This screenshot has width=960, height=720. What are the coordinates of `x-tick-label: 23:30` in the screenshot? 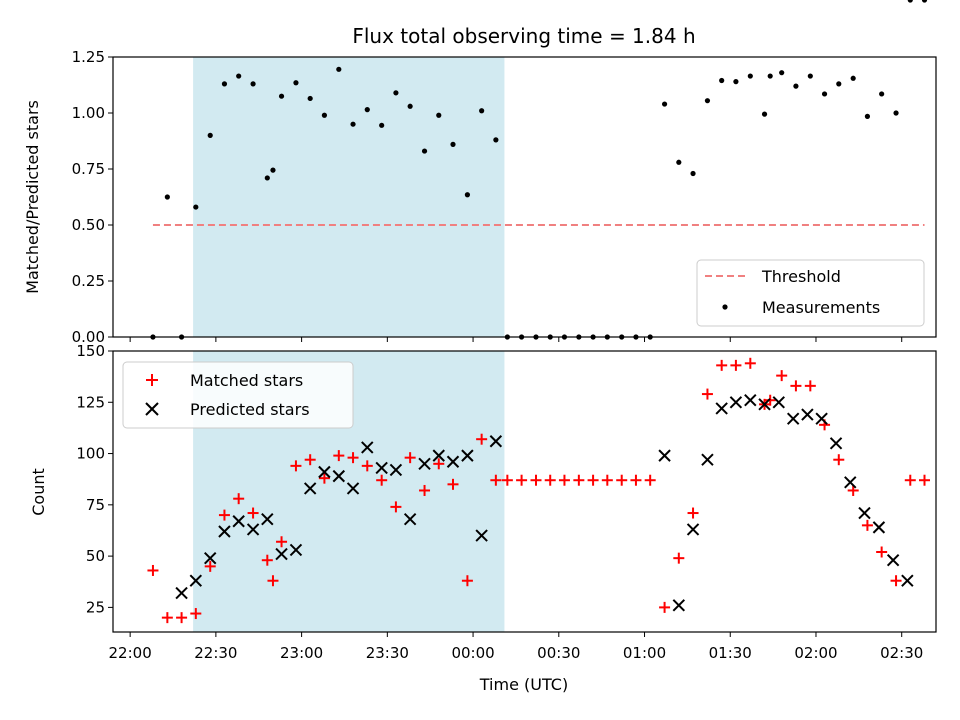 It's located at (387, 653).